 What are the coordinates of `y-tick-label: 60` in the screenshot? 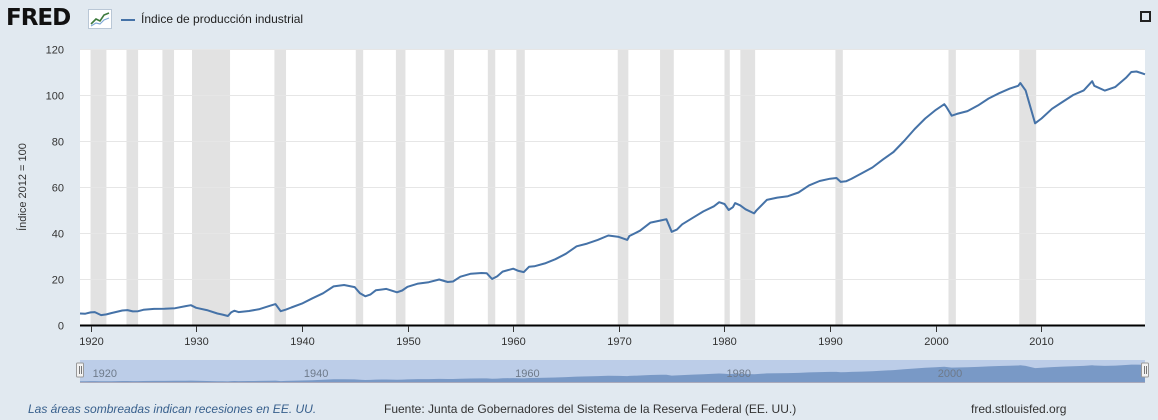 It's located at (58, 189).